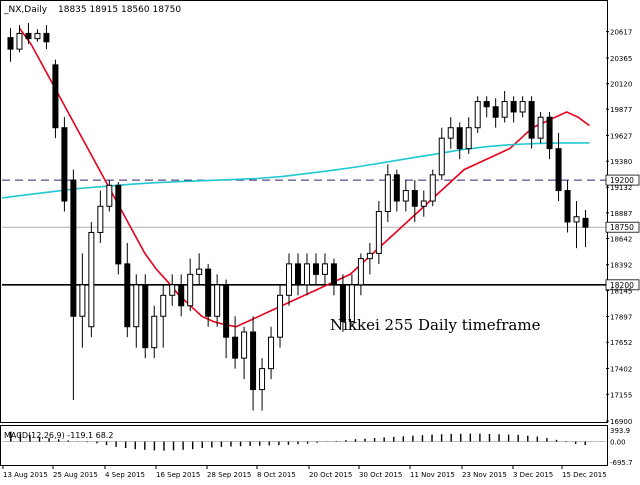  I want to click on level-label-box, so click(622, 180).